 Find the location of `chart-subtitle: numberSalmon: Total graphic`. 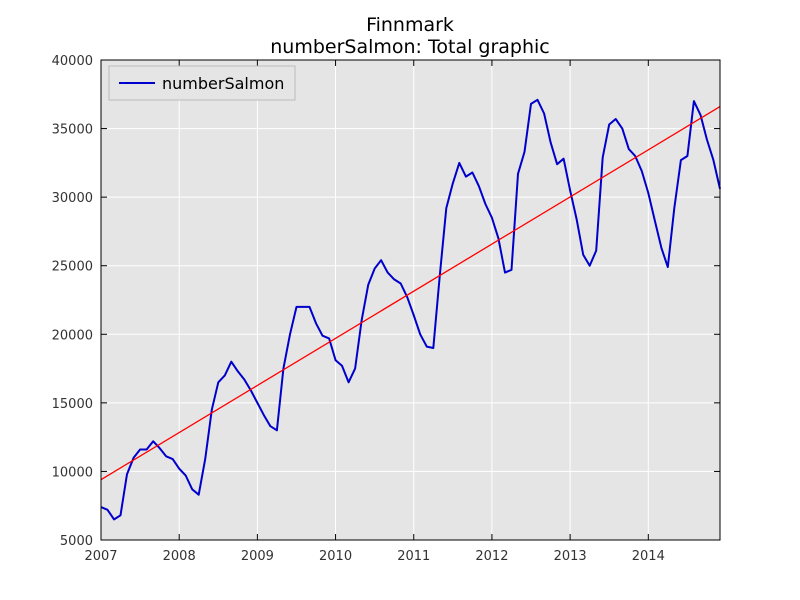

chart-subtitle: numberSalmon: Total graphic is located at coordinates (410, 47).